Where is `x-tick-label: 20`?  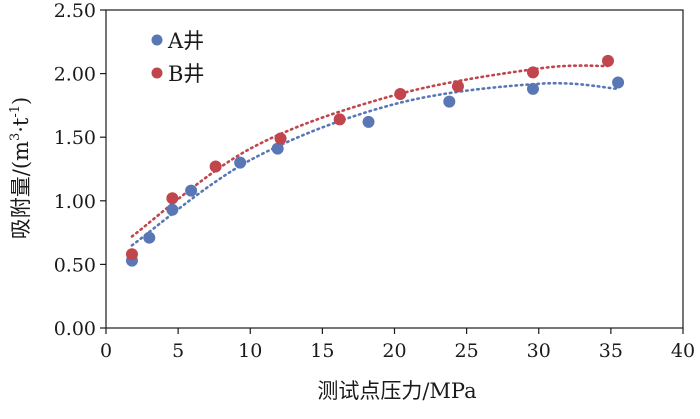 x-tick-label: 20 is located at coordinates (394, 351).